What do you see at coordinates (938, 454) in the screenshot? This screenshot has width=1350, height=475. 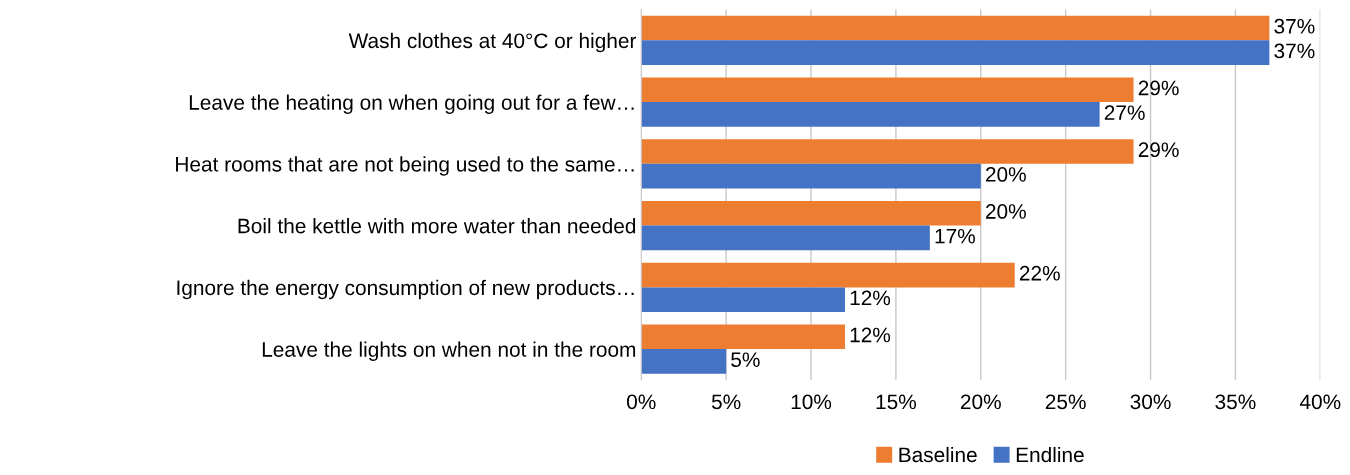 I see `legend-label: Baseline` at bounding box center [938, 454].